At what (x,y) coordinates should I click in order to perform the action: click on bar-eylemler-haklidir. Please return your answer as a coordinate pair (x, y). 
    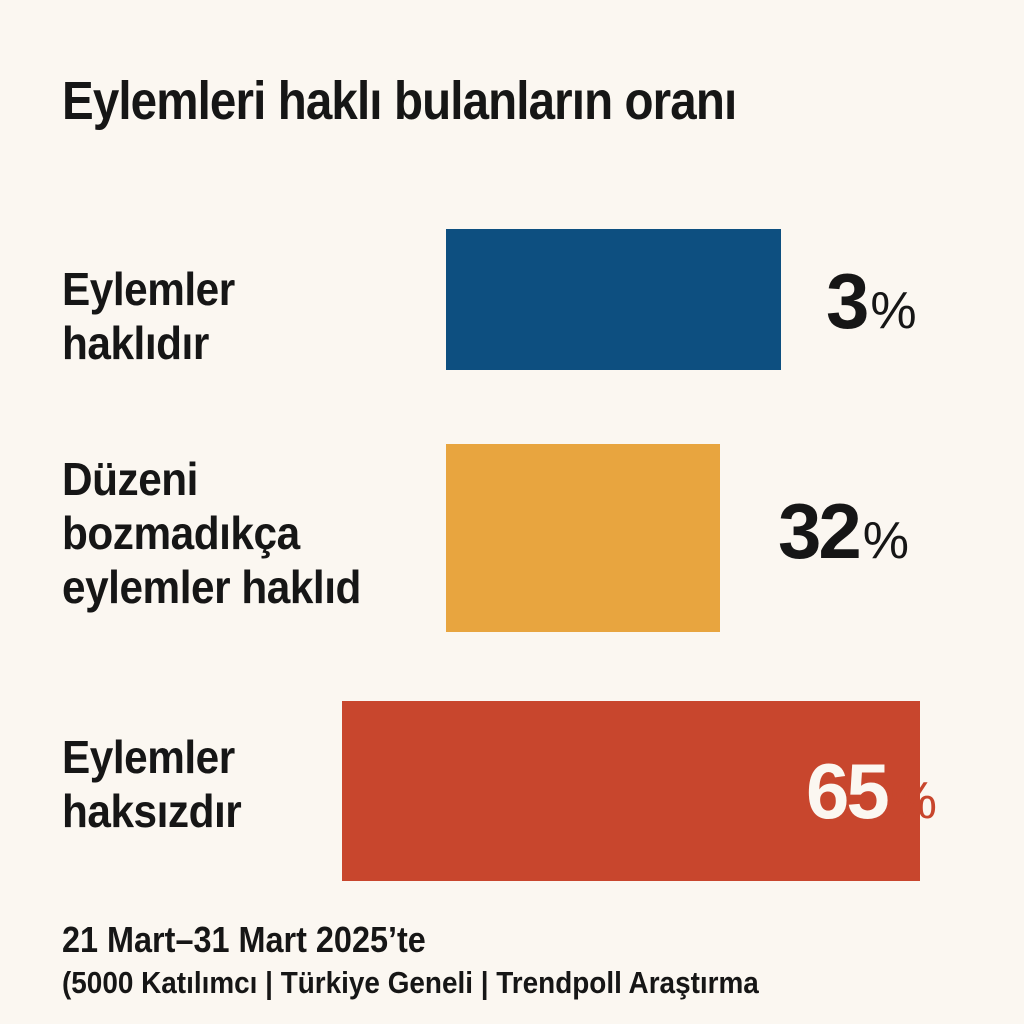
    Looking at the image, I should click on (613, 299).